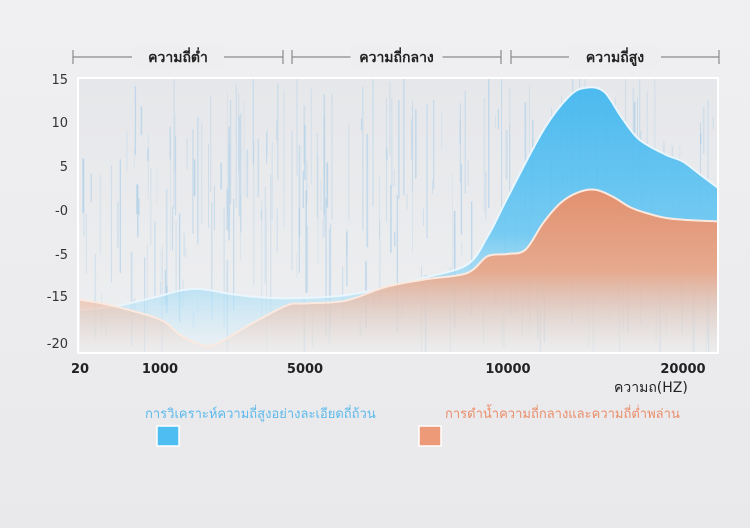 The height and width of the screenshot is (528, 750). Describe the element at coordinates (59, 80) in the screenshot. I see `y-tick-label-0: 15` at that location.